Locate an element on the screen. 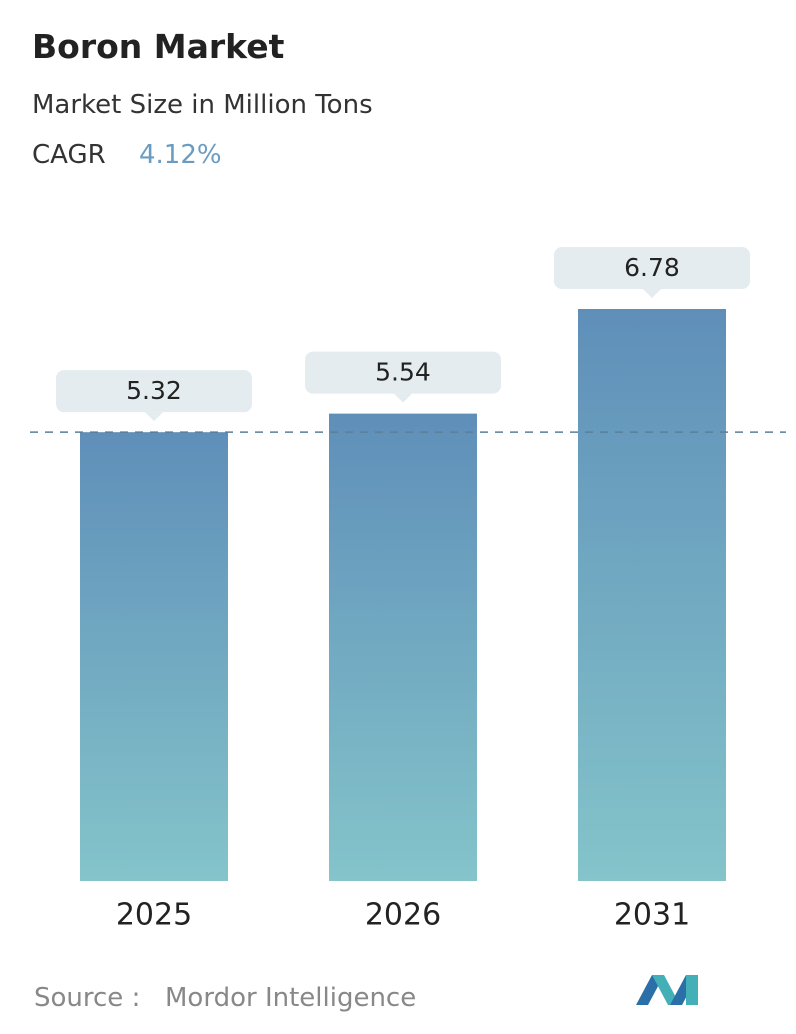 The image size is (796, 1034). x-tick-label: 2031 is located at coordinates (652, 915).